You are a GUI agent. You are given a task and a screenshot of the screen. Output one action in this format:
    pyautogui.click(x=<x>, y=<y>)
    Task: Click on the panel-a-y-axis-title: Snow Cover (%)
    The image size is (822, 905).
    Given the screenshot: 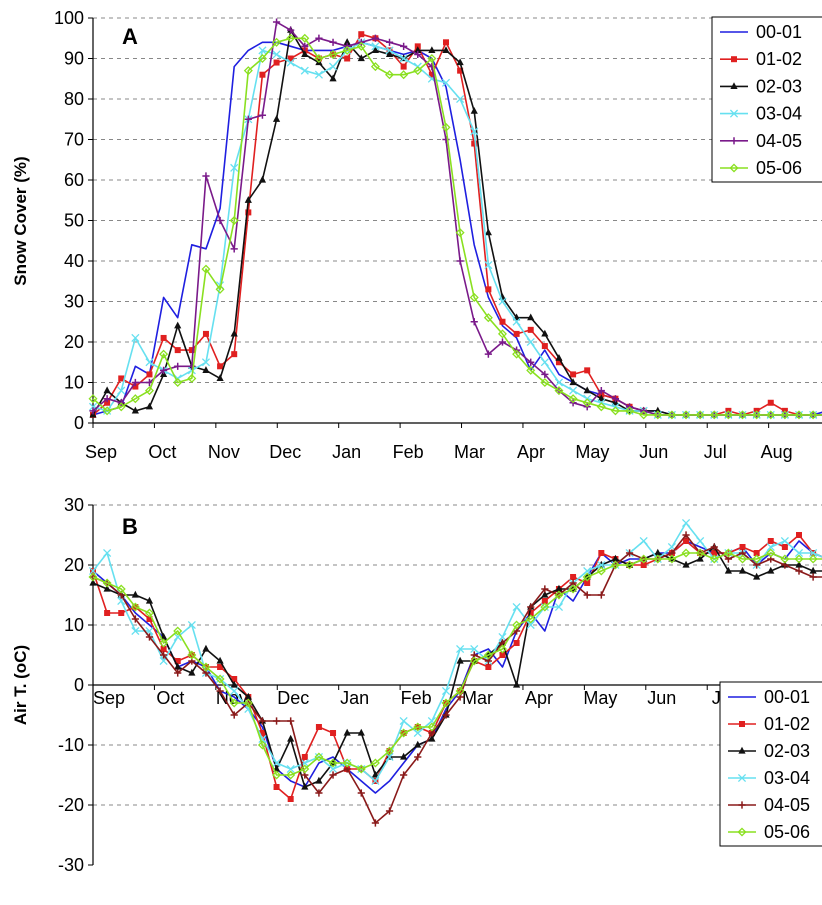 What is the action you would take?
    pyautogui.click(x=20, y=220)
    